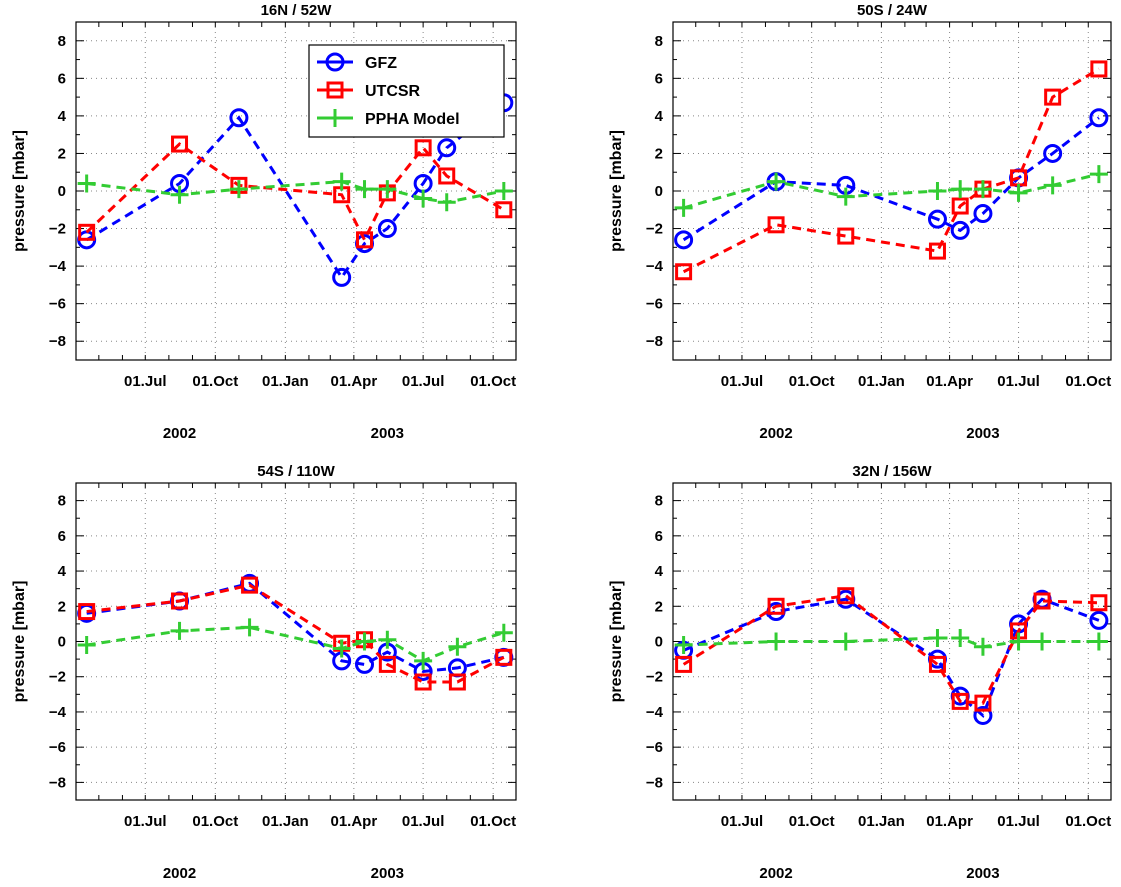  I want to click on legend-label: GFZ, so click(381, 63).